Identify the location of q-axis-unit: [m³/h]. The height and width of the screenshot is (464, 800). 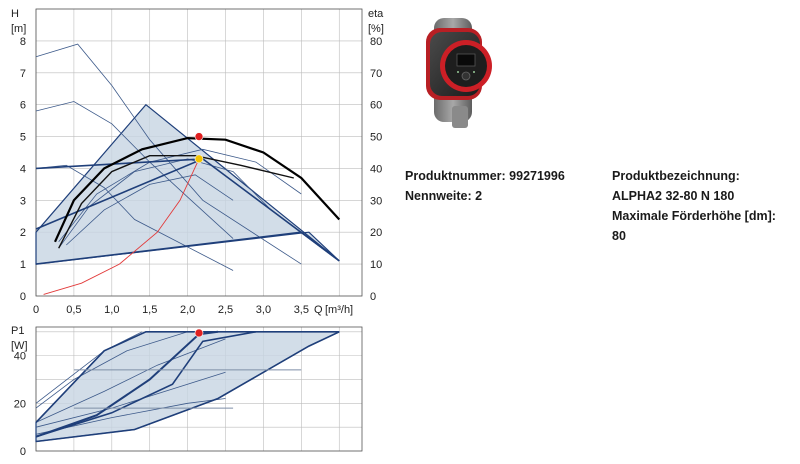
(339, 310).